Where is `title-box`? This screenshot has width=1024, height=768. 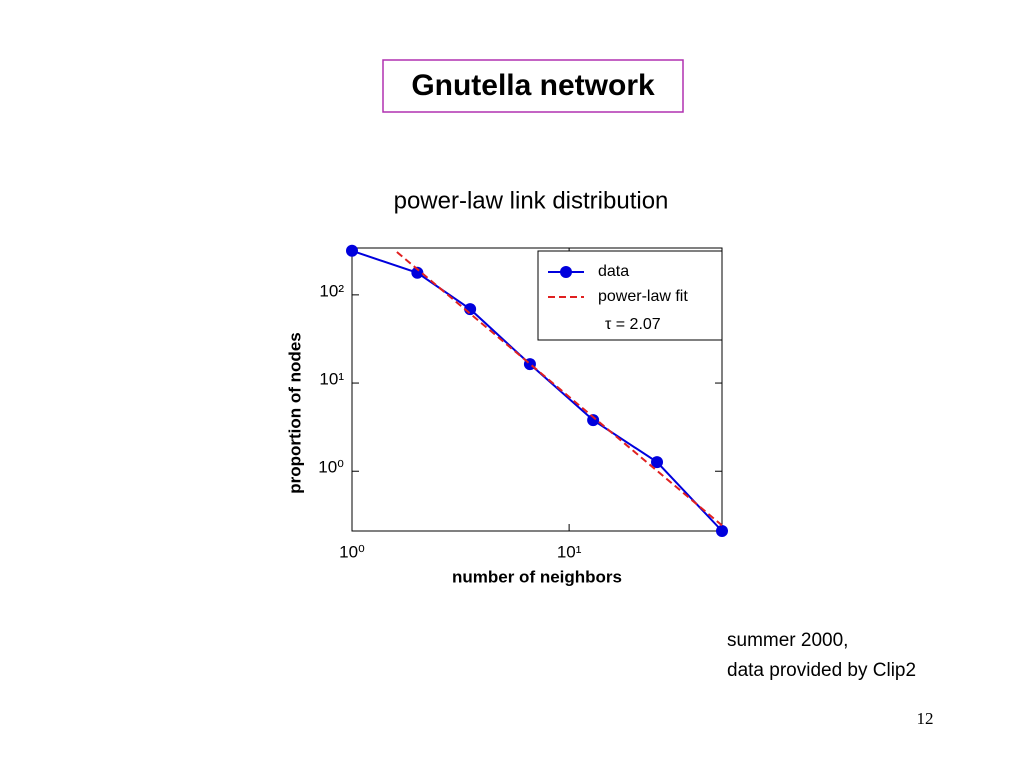
title-box is located at coordinates (533, 86).